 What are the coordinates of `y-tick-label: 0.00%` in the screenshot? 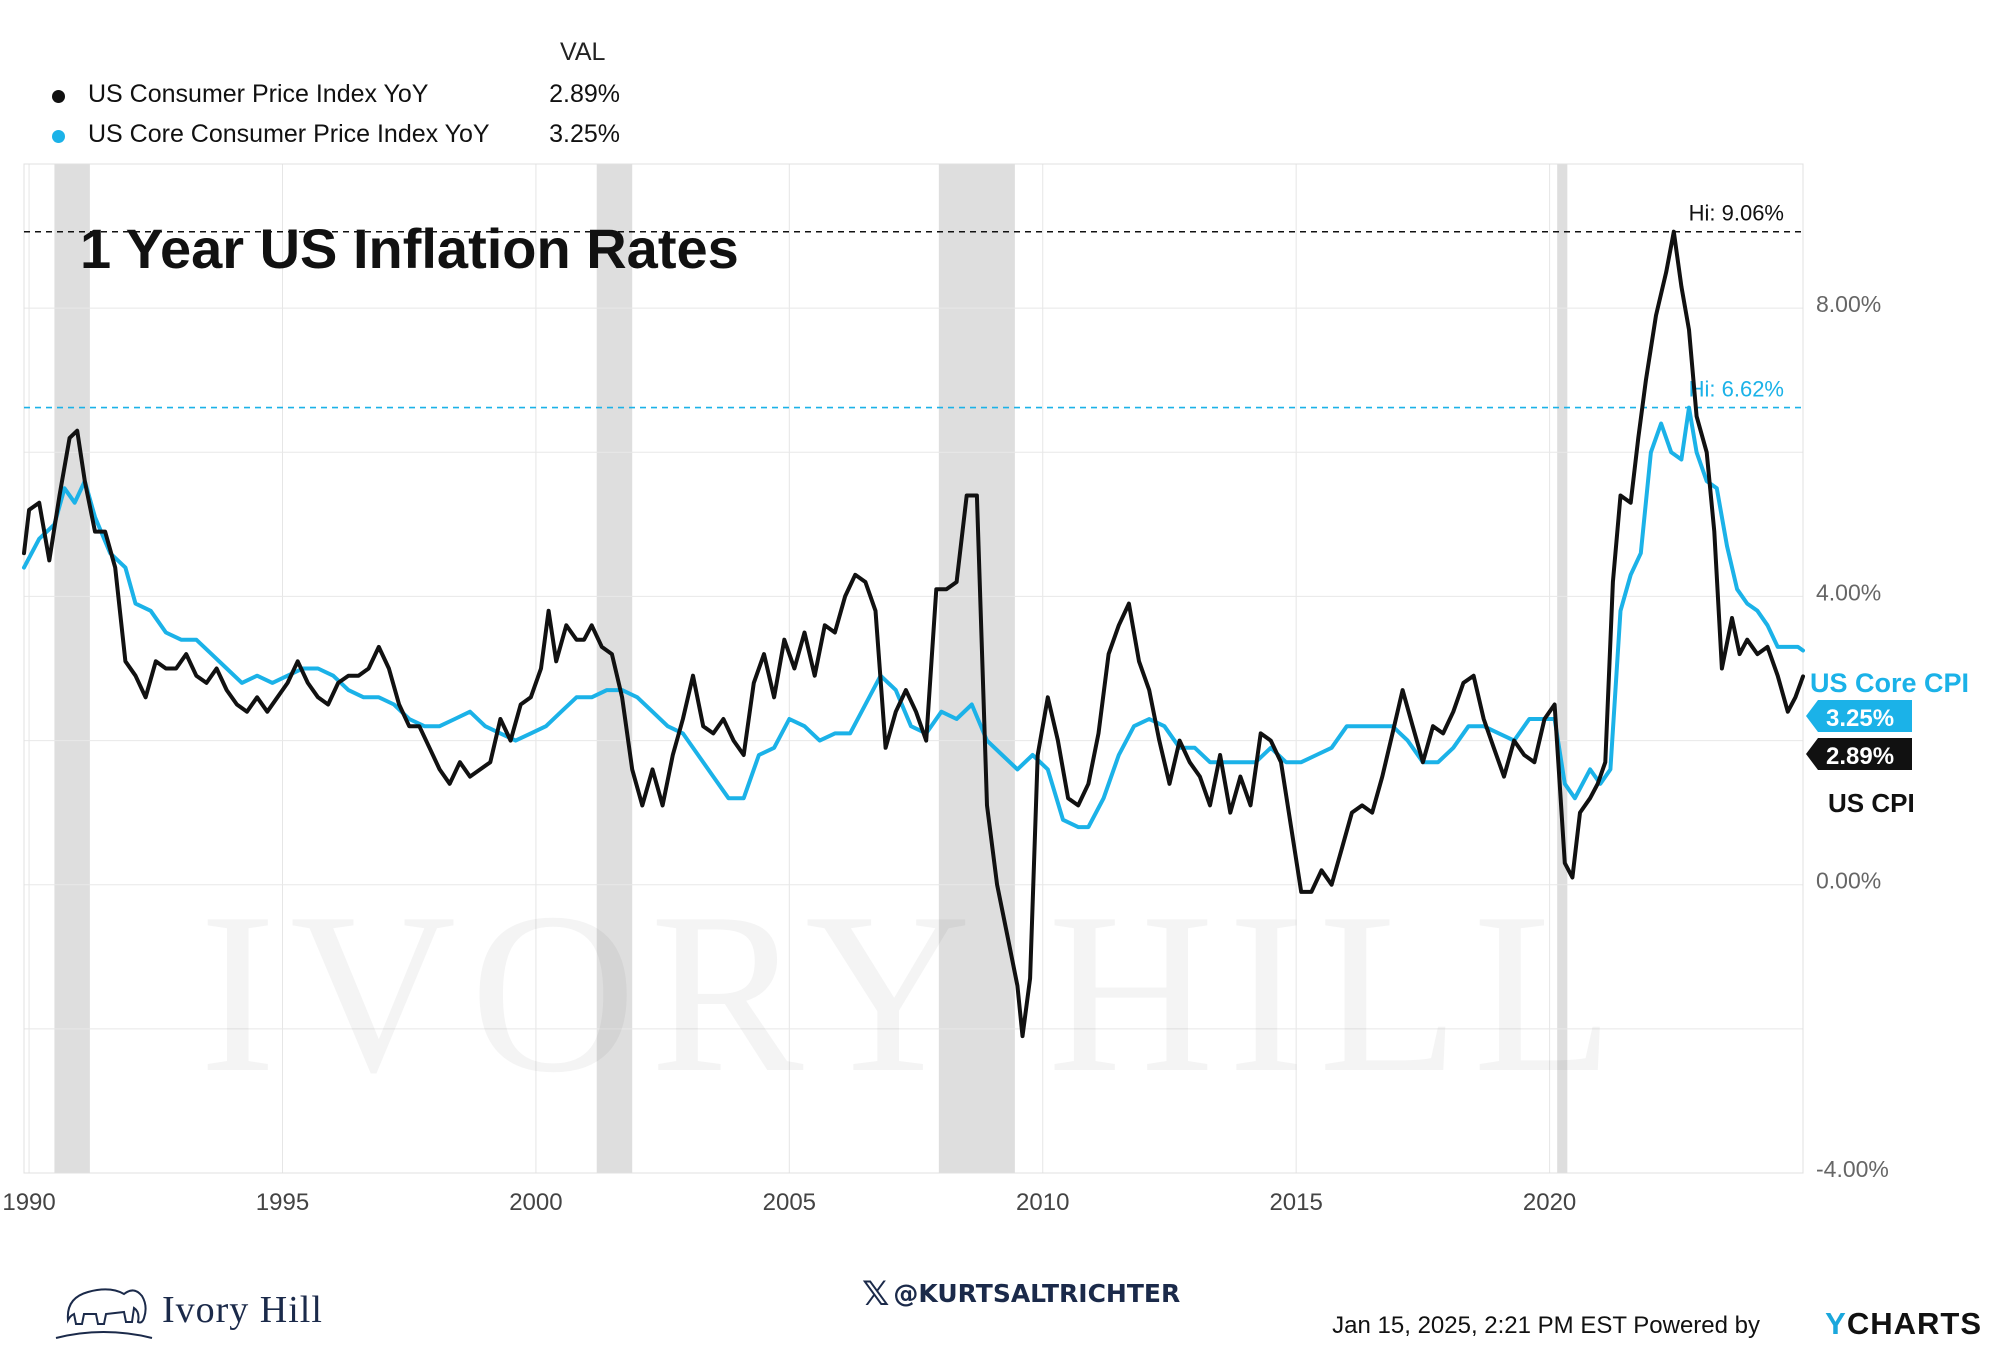 It's located at (1848, 881).